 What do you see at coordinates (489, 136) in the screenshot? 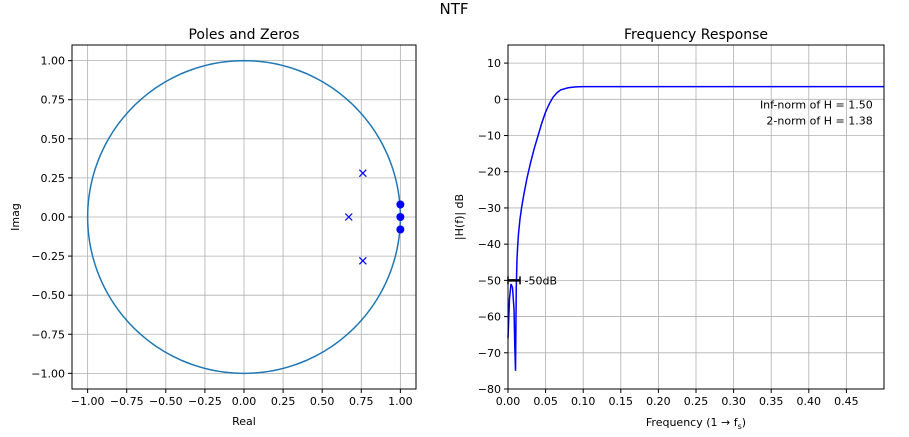
I see `fr-y-tick-label: −10` at bounding box center [489, 136].